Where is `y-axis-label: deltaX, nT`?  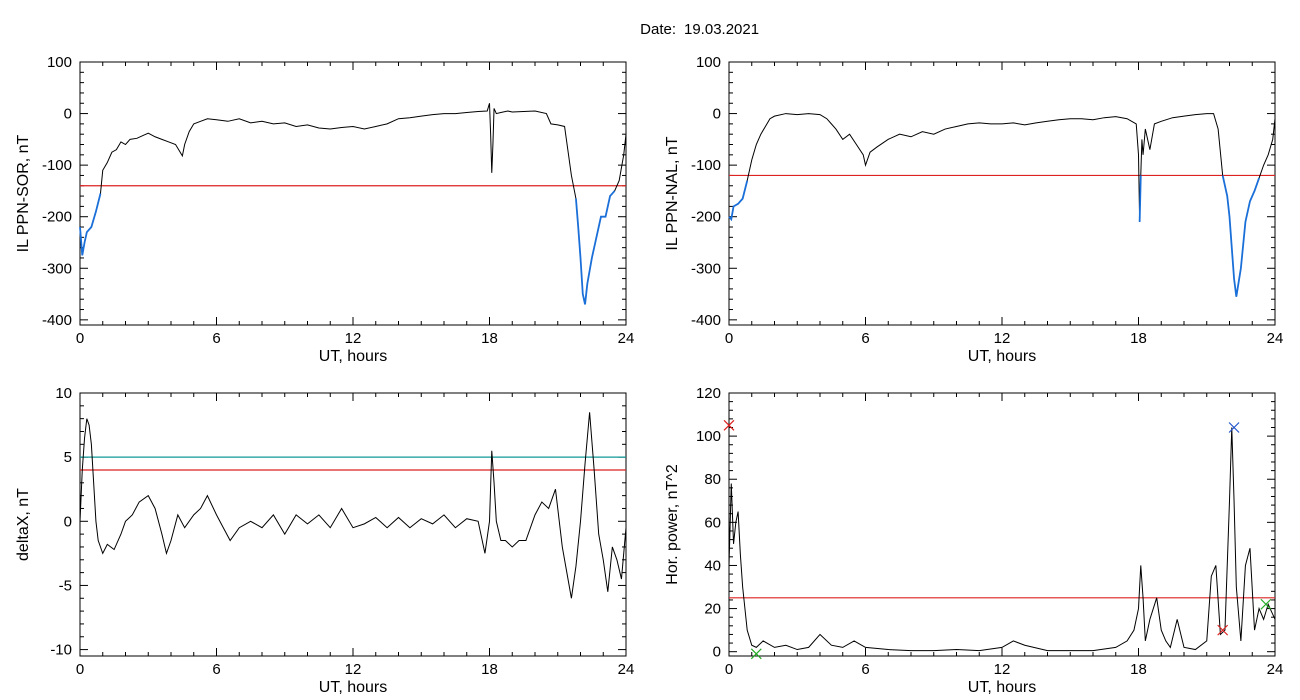 y-axis-label: deltaX, nT is located at coordinates (23, 524).